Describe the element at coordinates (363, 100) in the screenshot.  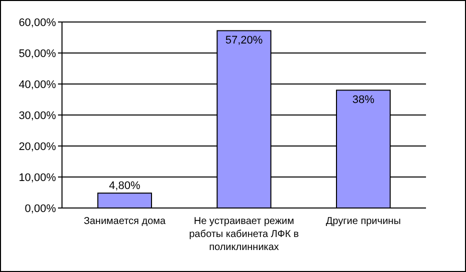
I see `data-label: 38%` at that location.